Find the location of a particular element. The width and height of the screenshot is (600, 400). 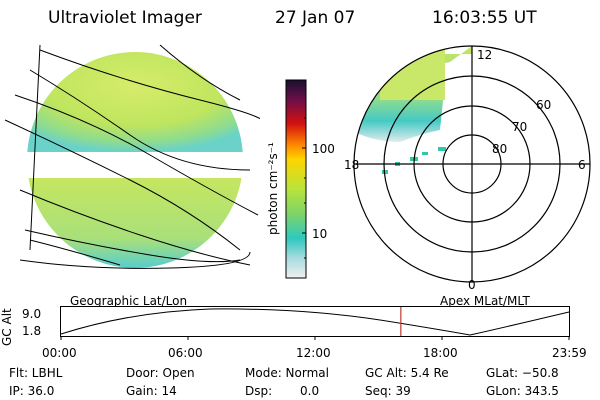

mlat-label-60: 60 is located at coordinates (544, 105).